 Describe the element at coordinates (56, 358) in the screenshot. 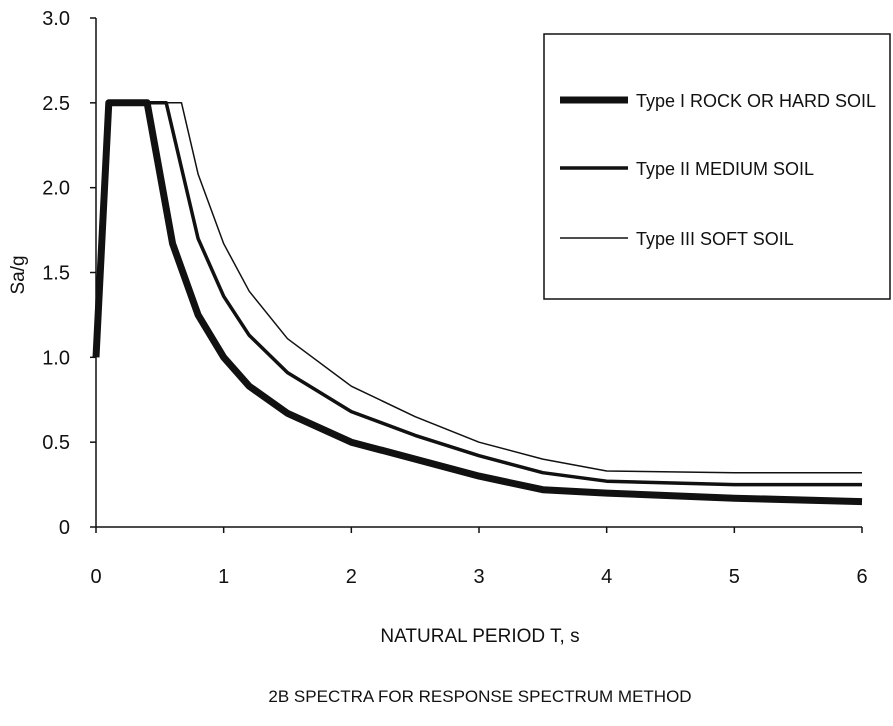

I see `y-tick-label: 1.0` at that location.